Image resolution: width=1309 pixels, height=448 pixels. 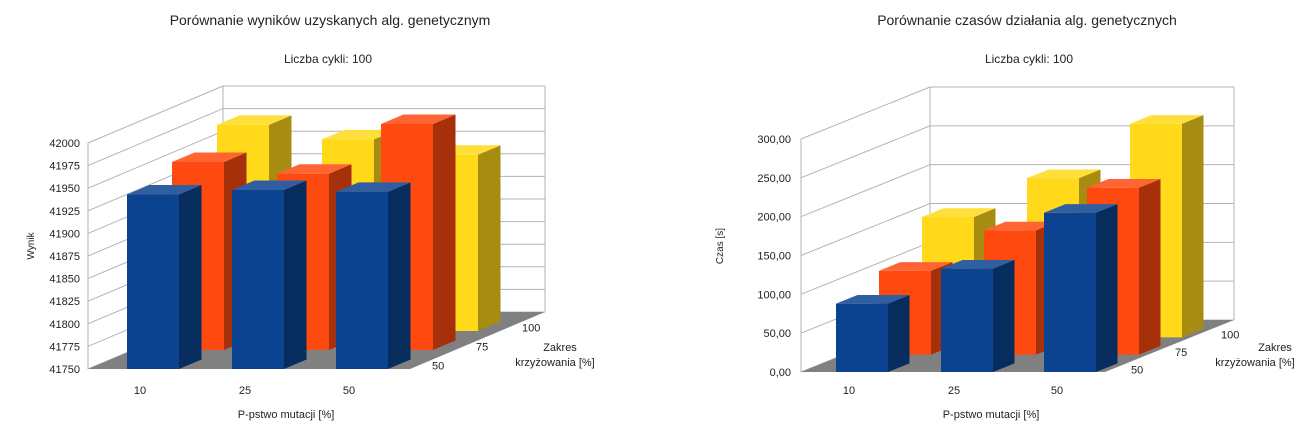 I want to click on y-tick-label: 150,00, so click(x=774, y=257).